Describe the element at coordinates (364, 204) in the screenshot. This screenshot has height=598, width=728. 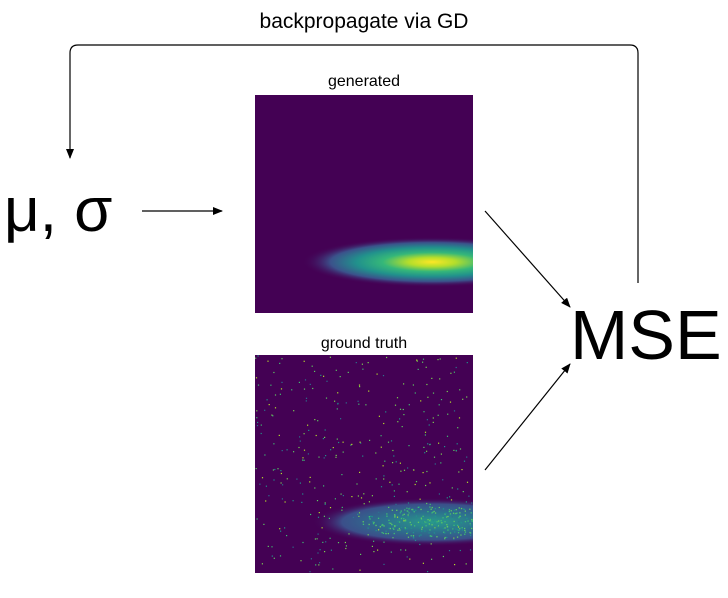
I see `generated-heatmap` at that location.